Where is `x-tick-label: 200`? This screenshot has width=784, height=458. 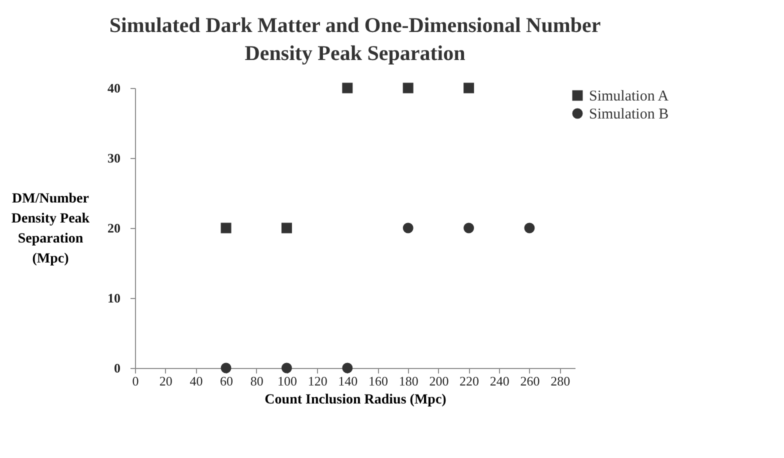
x-tick-label: 200 is located at coordinates (439, 381).